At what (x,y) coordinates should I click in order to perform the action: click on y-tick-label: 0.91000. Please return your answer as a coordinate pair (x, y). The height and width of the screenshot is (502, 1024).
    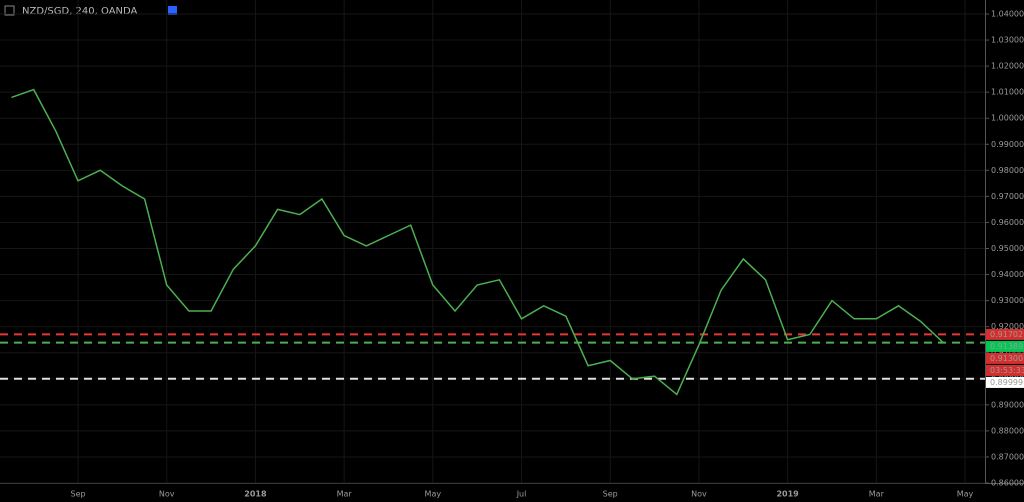
    Looking at the image, I should click on (1007, 352).